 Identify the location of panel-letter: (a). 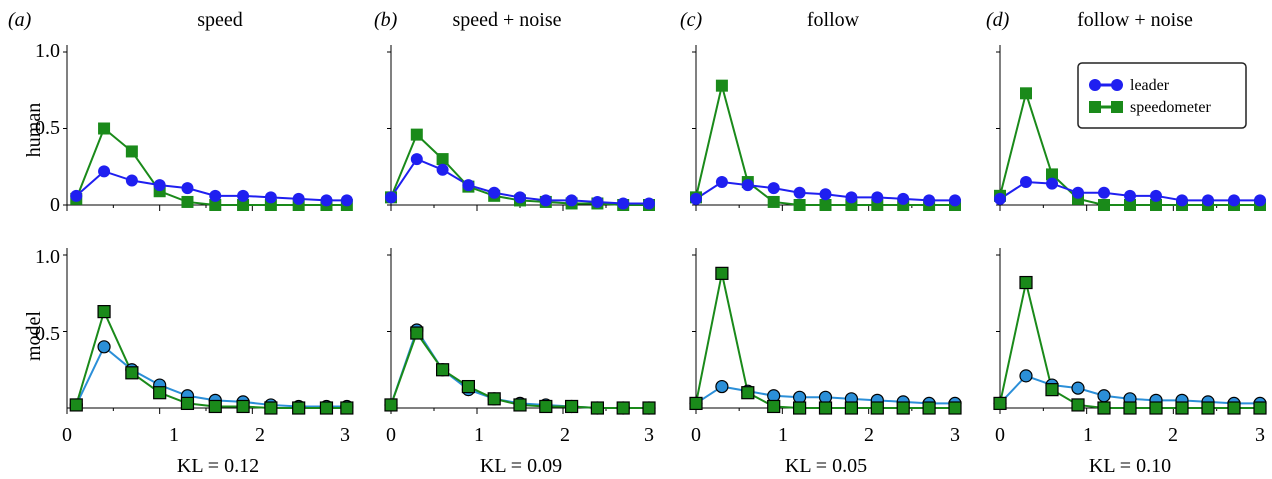
(20, 20).